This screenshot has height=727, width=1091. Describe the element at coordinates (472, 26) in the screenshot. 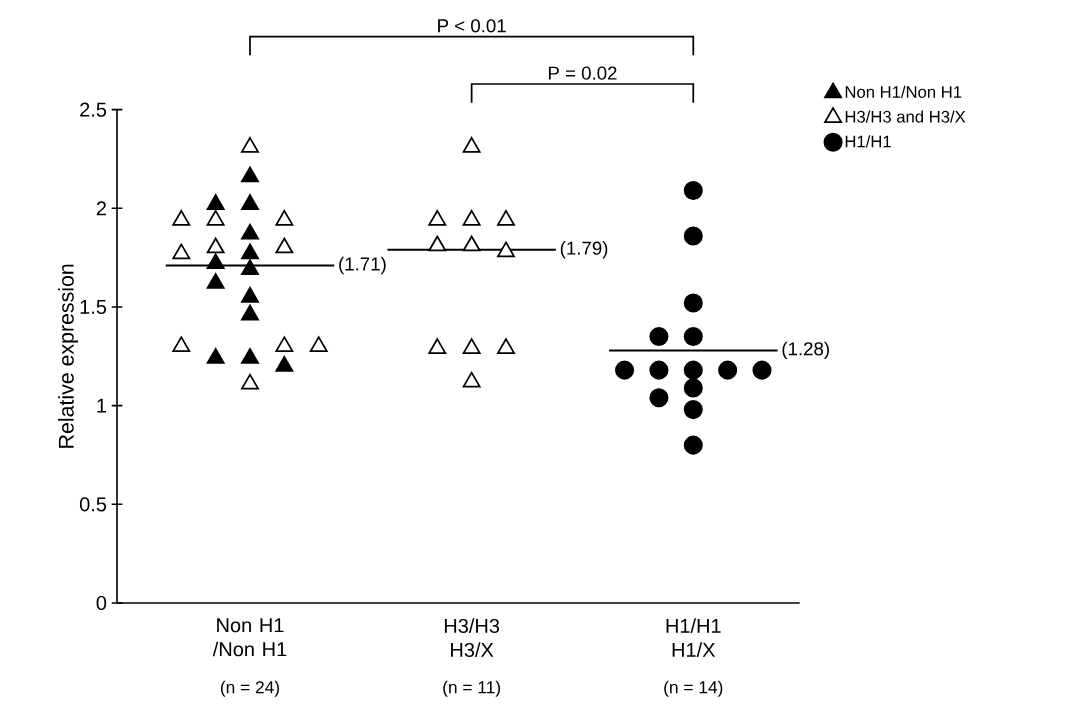

I see `text: P < 0.01` at that location.